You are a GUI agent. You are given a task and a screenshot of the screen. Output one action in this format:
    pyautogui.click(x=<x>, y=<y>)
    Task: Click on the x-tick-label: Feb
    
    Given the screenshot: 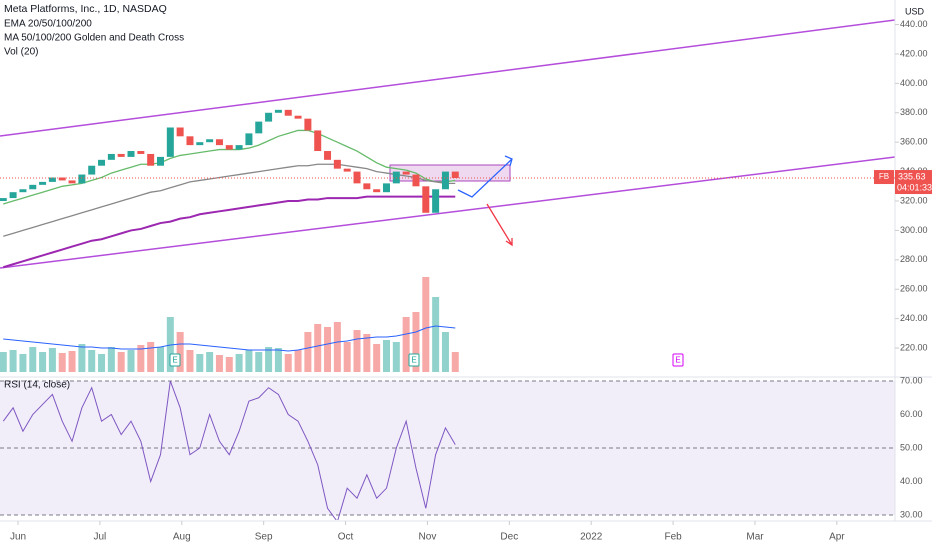 What is the action you would take?
    pyautogui.click(x=673, y=537)
    